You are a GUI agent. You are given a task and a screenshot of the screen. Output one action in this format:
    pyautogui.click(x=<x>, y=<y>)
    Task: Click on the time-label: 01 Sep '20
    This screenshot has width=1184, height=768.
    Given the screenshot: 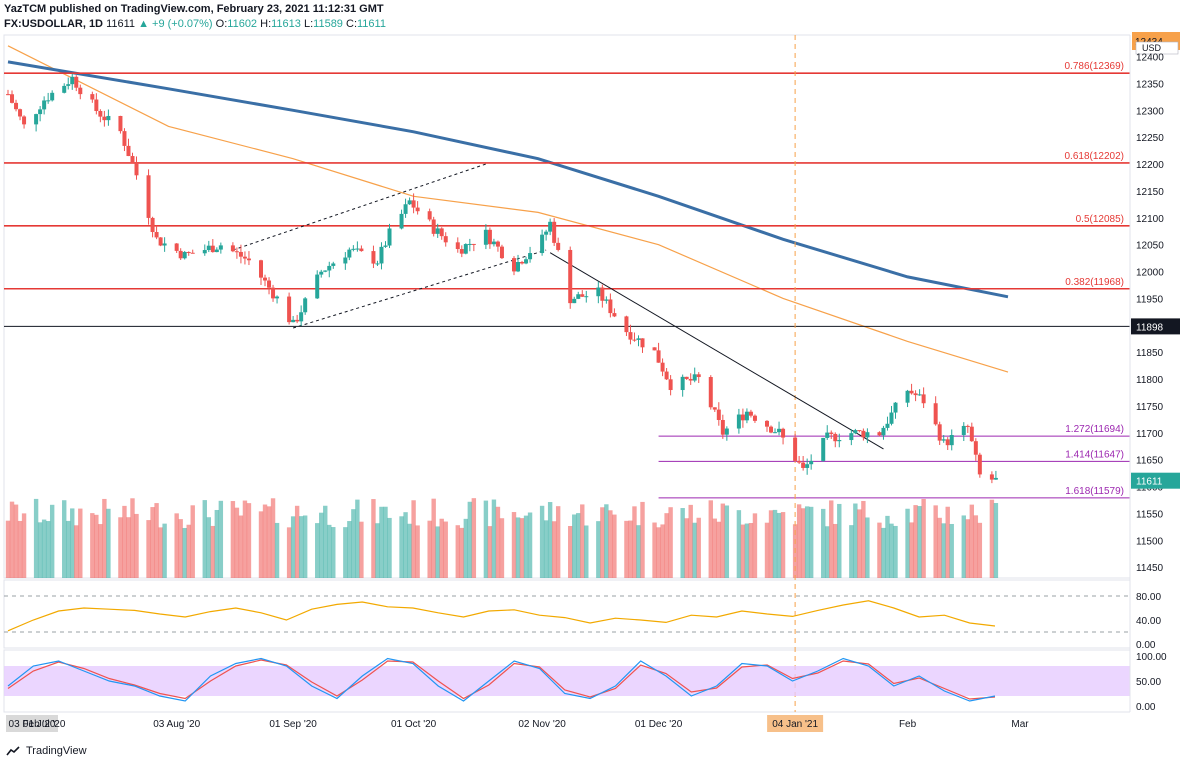 What is the action you would take?
    pyautogui.click(x=293, y=724)
    